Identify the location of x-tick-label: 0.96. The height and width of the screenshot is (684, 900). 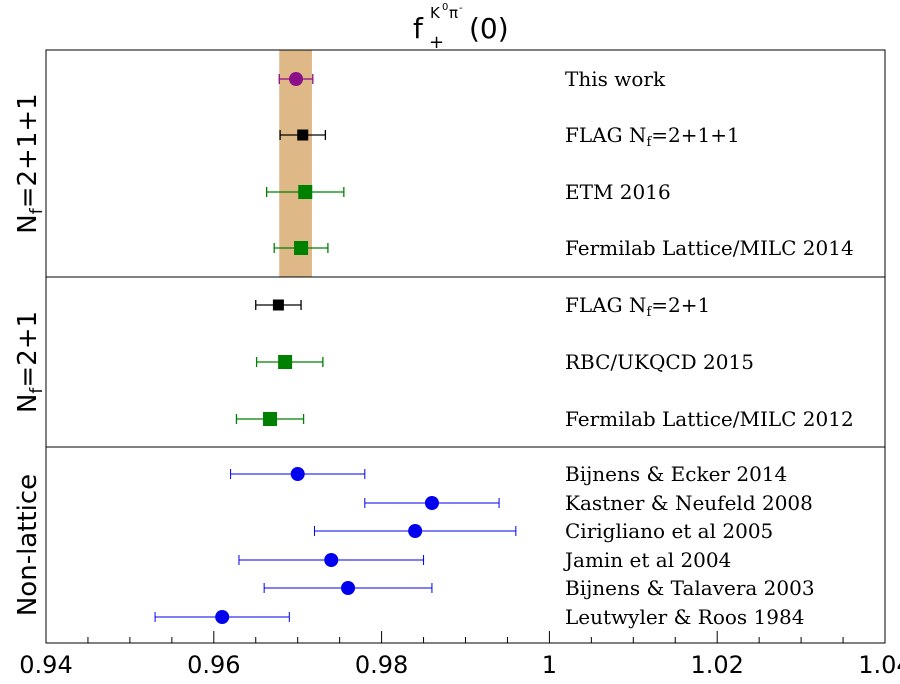
(213, 665).